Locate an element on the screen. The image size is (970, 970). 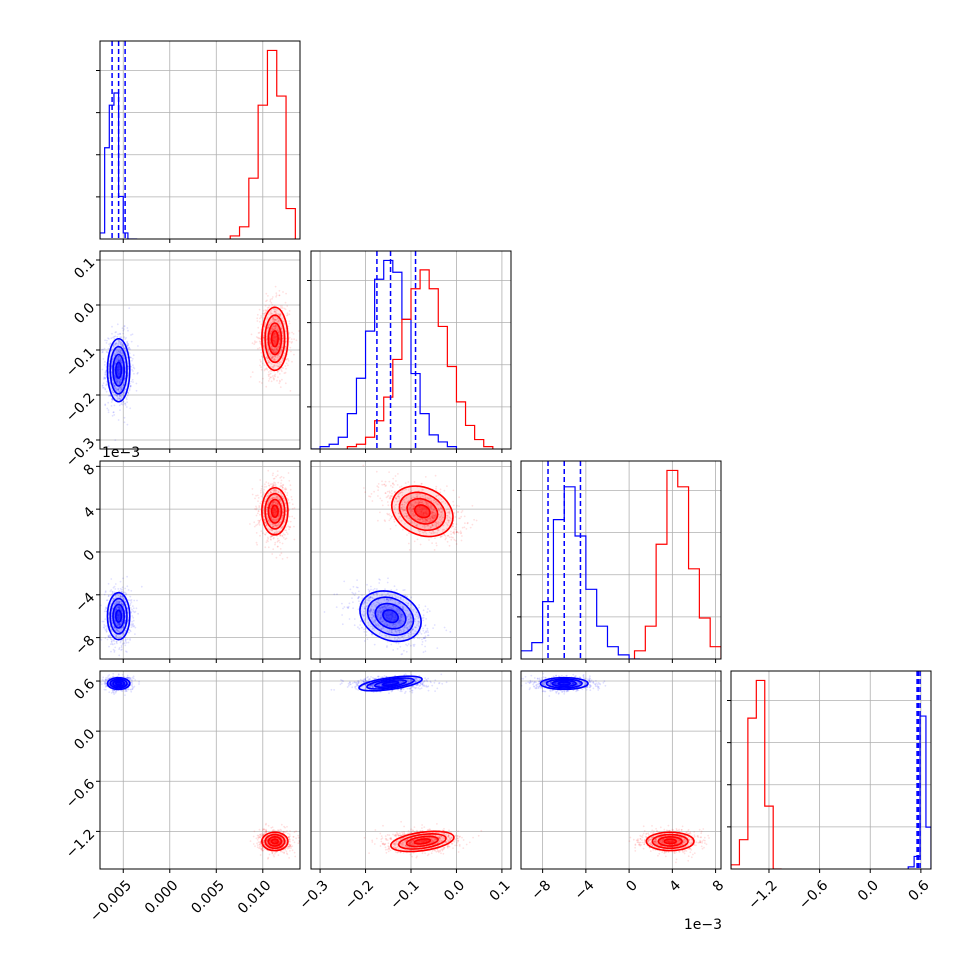
axes-frame is located at coordinates (621, 560).